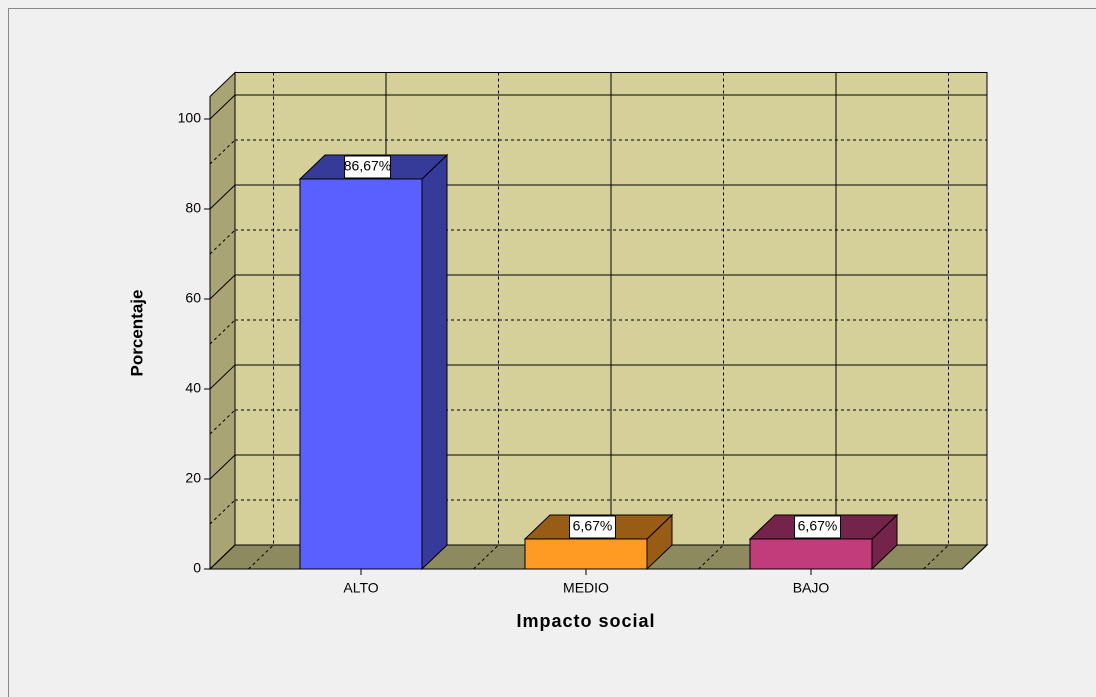 The height and width of the screenshot is (697, 1096). What do you see at coordinates (434, 362) in the screenshot?
I see `bar-side` at bounding box center [434, 362].